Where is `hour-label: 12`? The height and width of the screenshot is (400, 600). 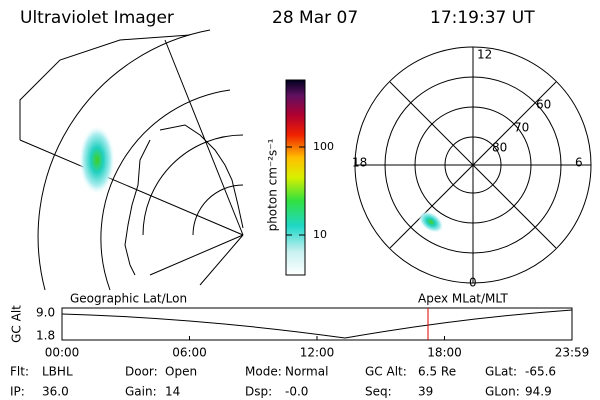
hour-label: 12 is located at coordinates (484, 55).